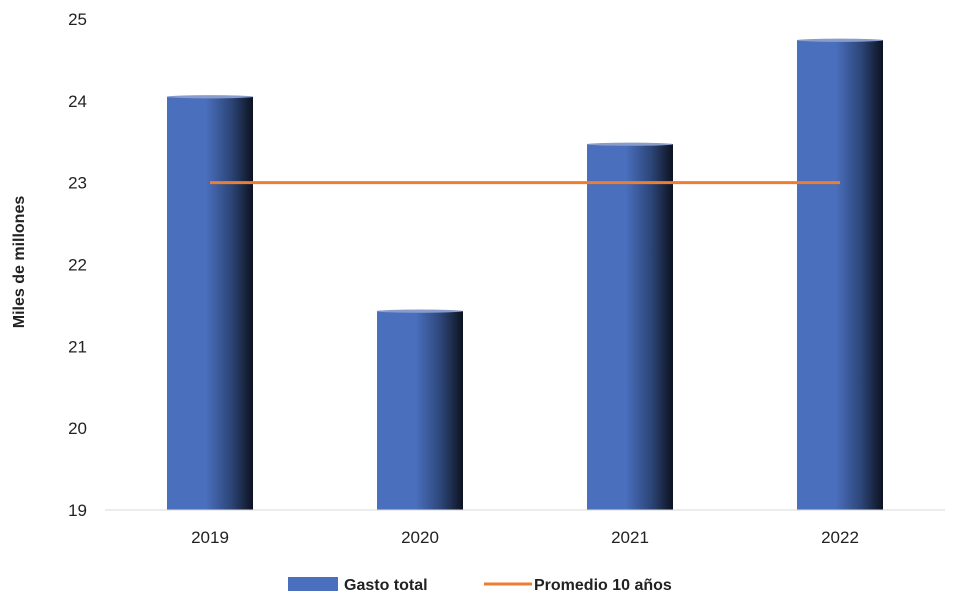 This screenshot has width=957, height=597. What do you see at coordinates (603, 585) in the screenshot?
I see `legend-label-promedio: Promedio 10 años` at bounding box center [603, 585].